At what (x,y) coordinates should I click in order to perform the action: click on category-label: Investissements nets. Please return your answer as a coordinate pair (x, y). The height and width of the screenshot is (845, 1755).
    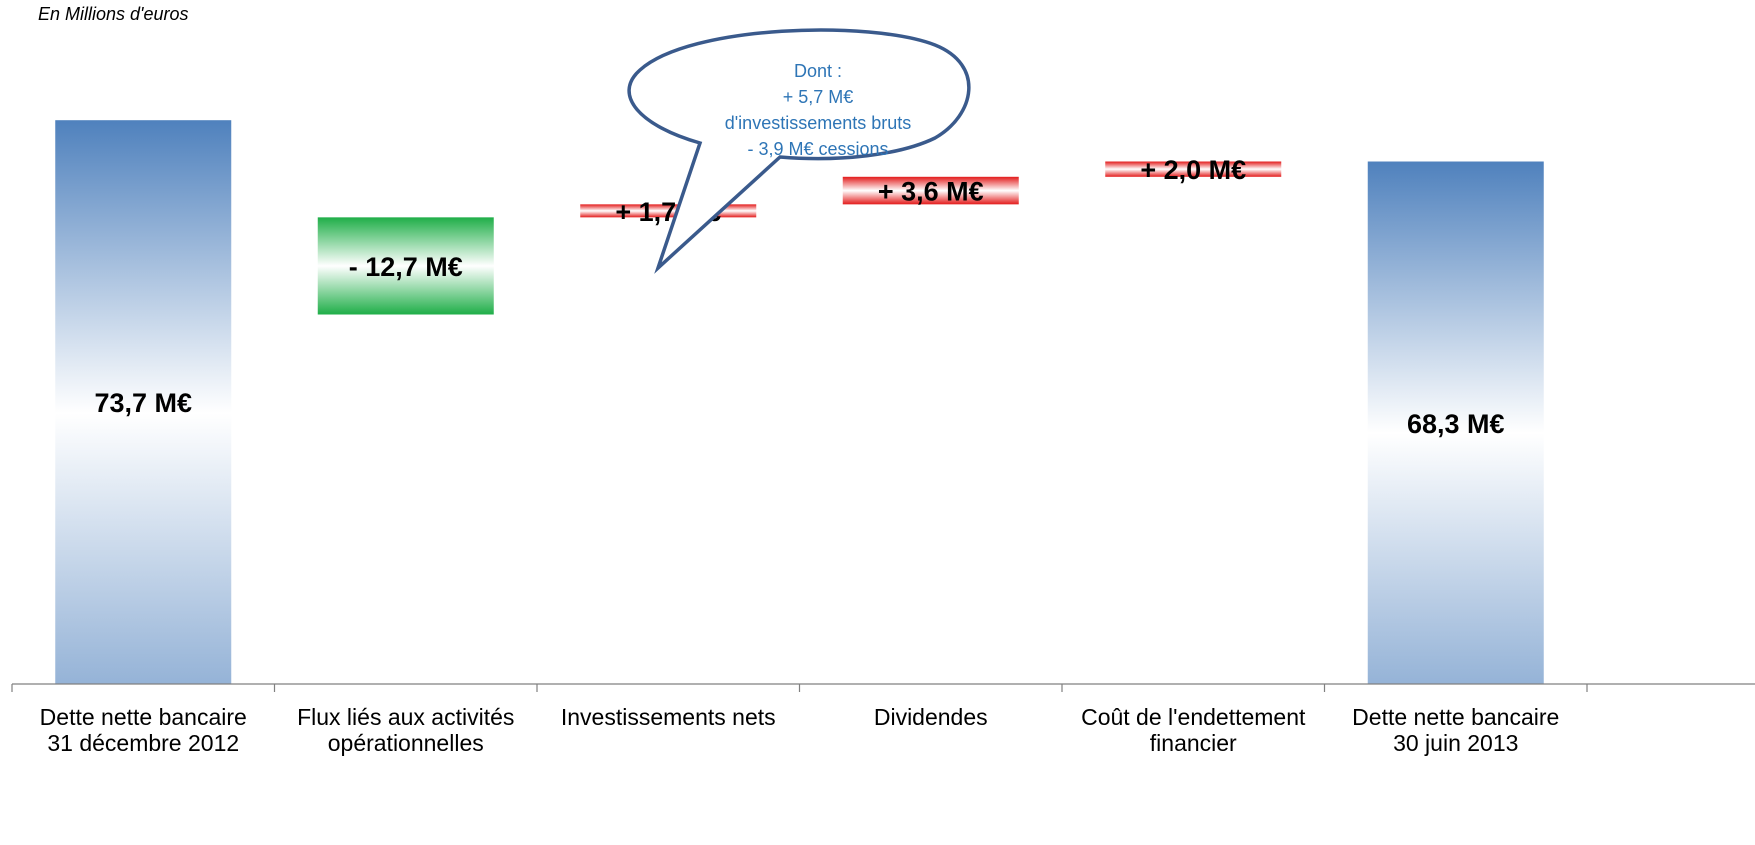
    Looking at the image, I should click on (668, 717).